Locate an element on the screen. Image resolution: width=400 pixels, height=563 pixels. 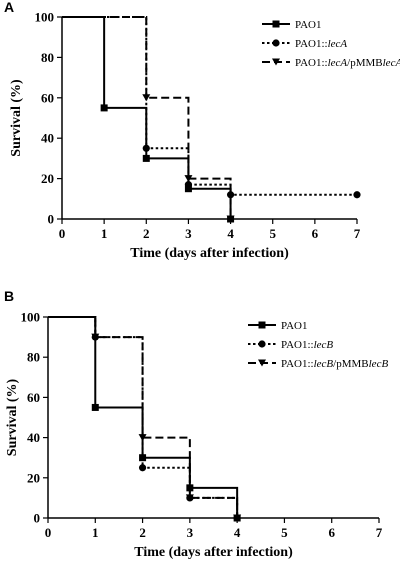
panel-label: B is located at coordinates (9, 296).